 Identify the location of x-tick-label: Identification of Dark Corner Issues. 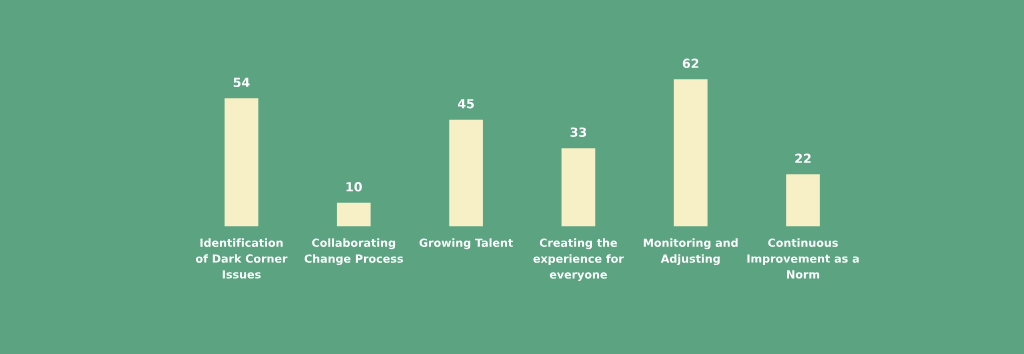
(241, 258).